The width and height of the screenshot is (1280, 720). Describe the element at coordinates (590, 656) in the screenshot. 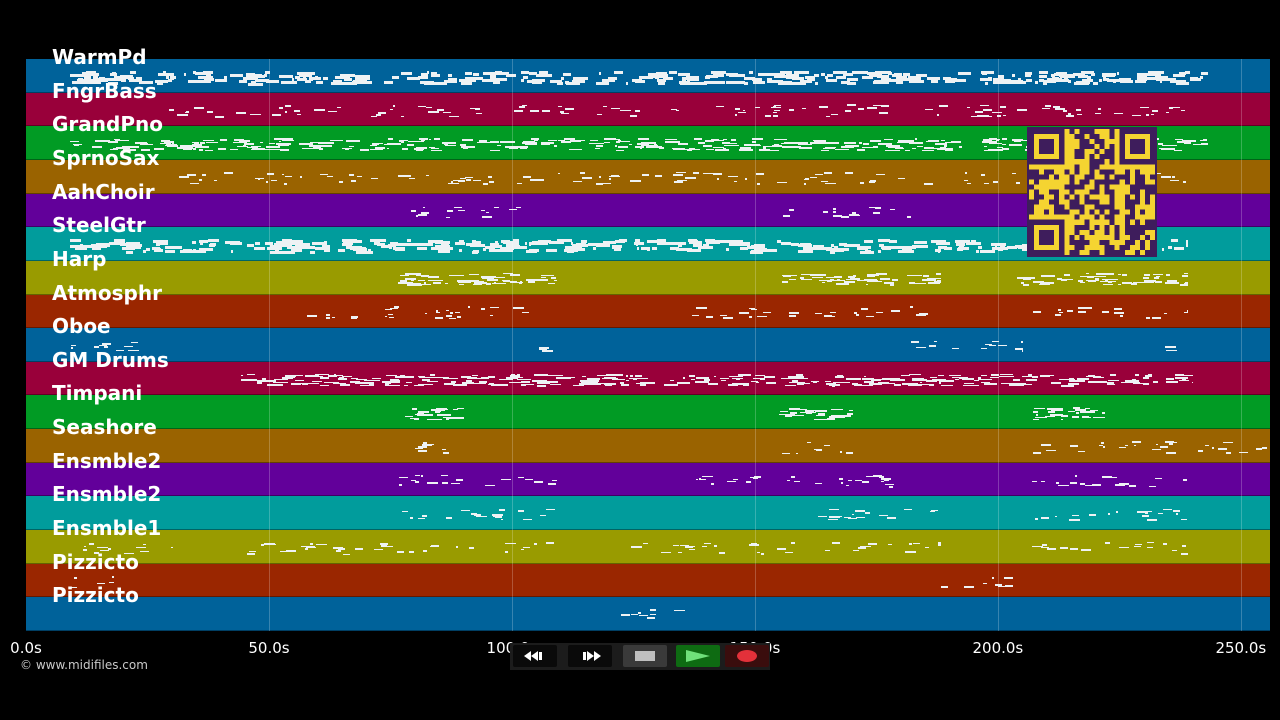

I see `fast-forward-button` at that location.